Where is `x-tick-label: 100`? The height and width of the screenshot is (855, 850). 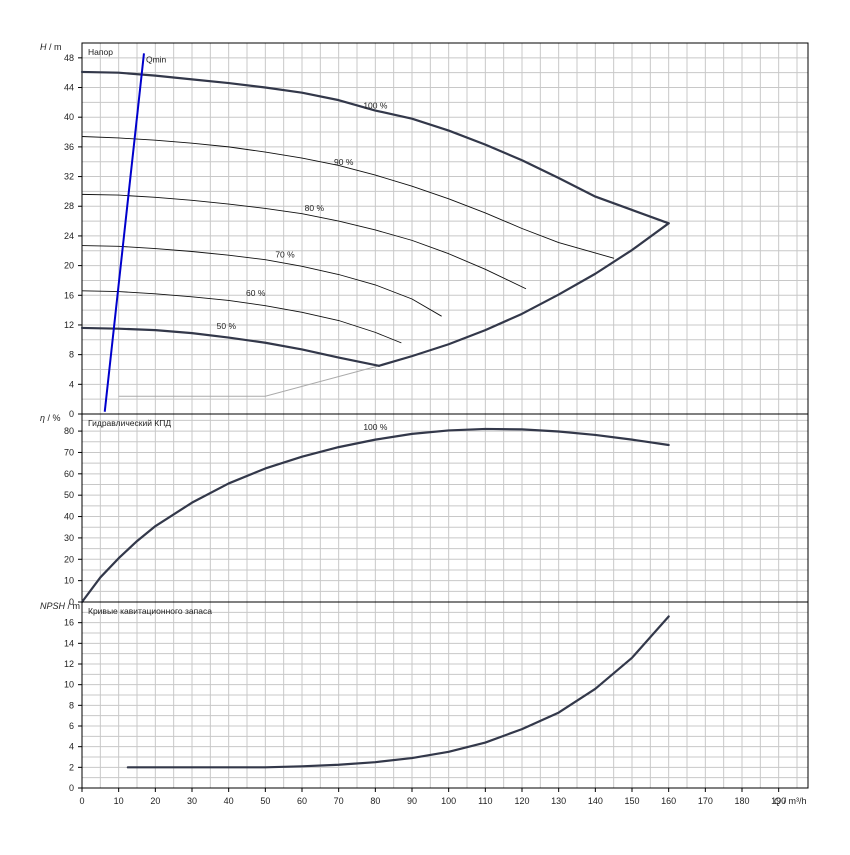
x-tick-label: 100 is located at coordinates (448, 801).